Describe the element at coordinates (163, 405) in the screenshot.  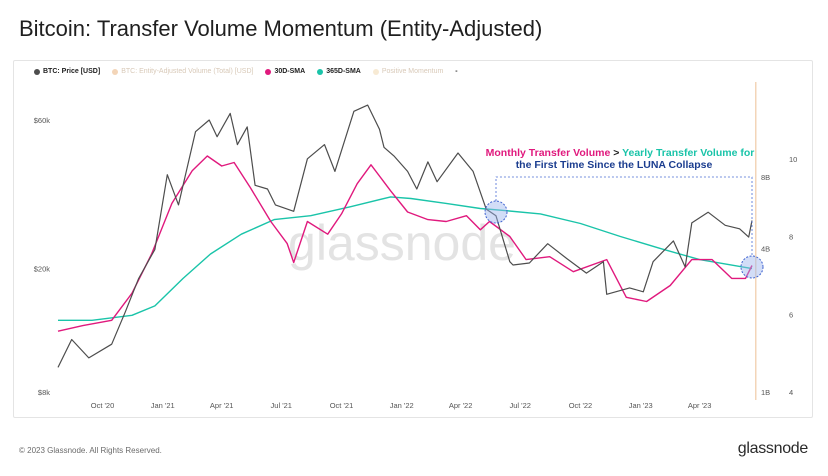
I see `x-tick-label: Jan '21` at that location.